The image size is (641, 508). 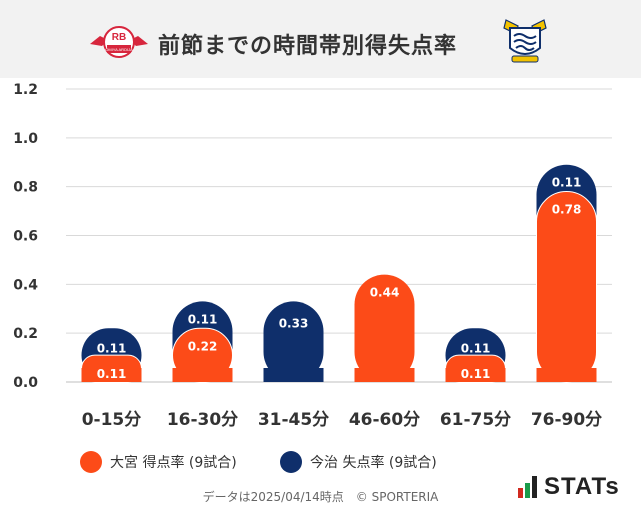 I want to click on stats-brand: STATs, so click(x=569, y=486).